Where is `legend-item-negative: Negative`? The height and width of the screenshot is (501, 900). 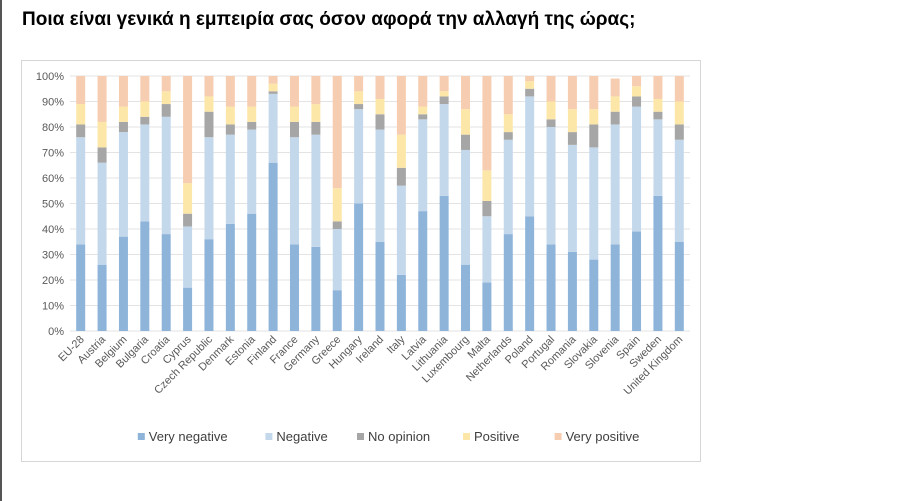
legend-item-negative: Negative is located at coordinates (296, 436).